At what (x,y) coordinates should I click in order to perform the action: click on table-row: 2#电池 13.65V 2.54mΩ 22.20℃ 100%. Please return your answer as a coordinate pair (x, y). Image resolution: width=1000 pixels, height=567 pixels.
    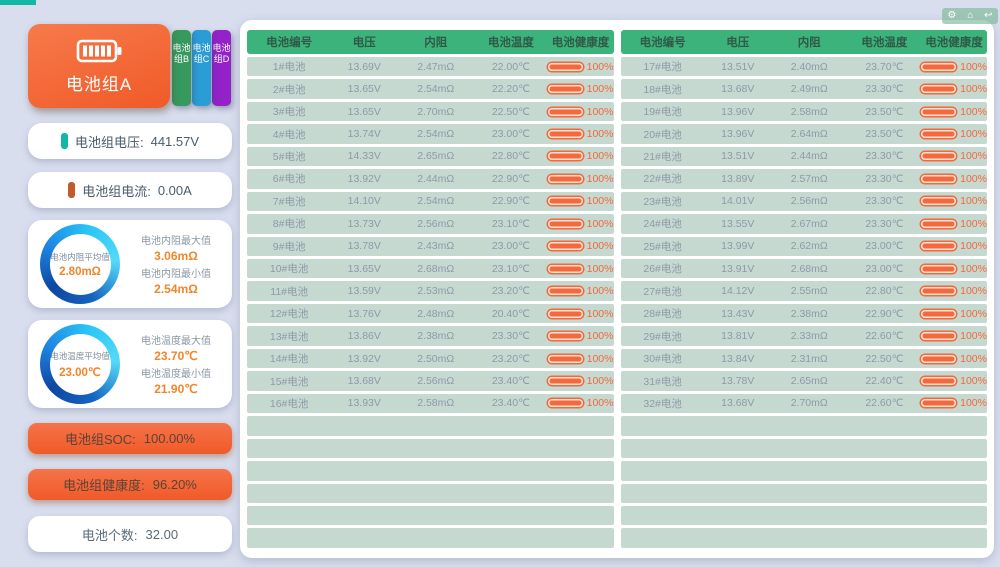
    Looking at the image, I should click on (430, 89).